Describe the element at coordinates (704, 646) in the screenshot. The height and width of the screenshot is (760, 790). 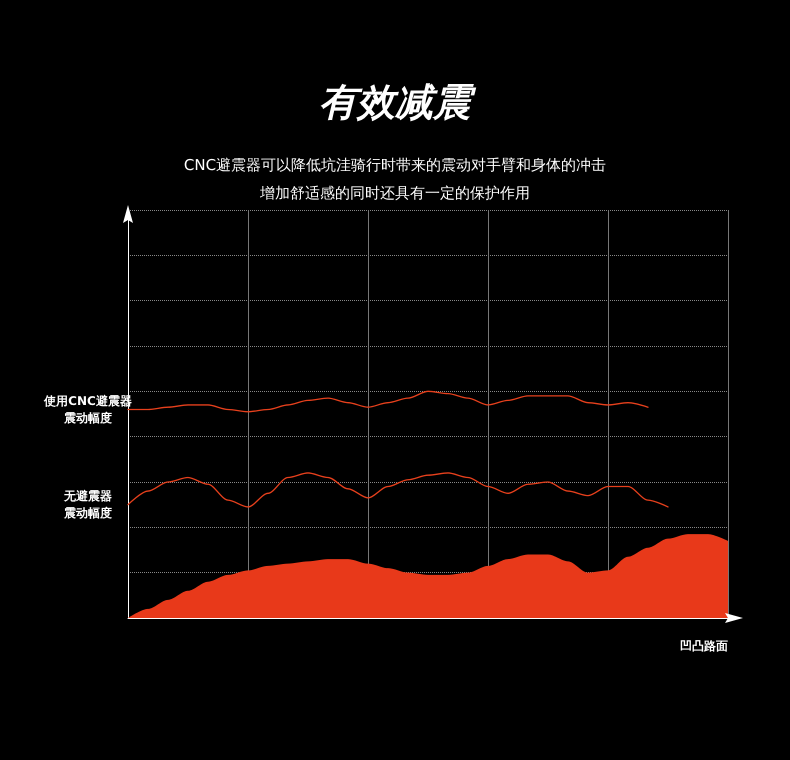
I see `x-axis-title: 凹凸路面` at that location.